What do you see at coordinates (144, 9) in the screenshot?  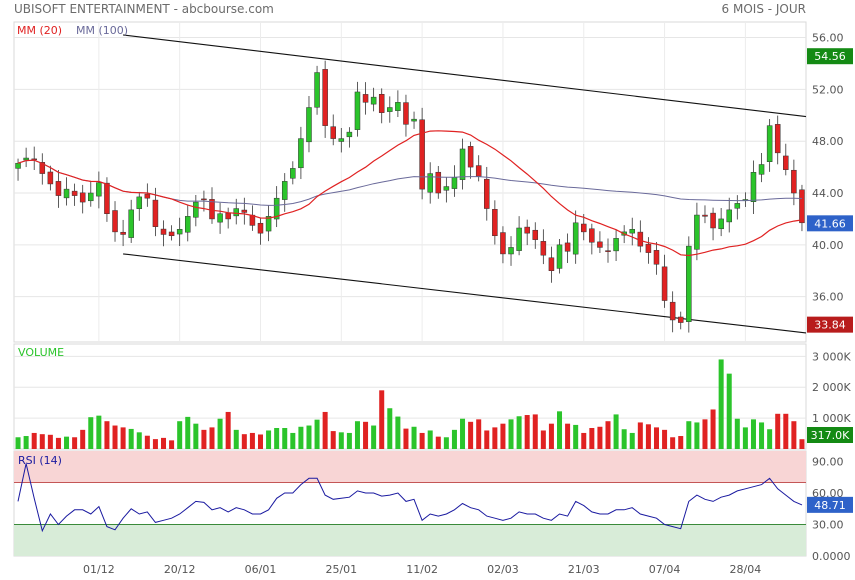 I see `chart-title: UBISOFT ENTERTAINMENT - abcbourse.com` at bounding box center [144, 9].